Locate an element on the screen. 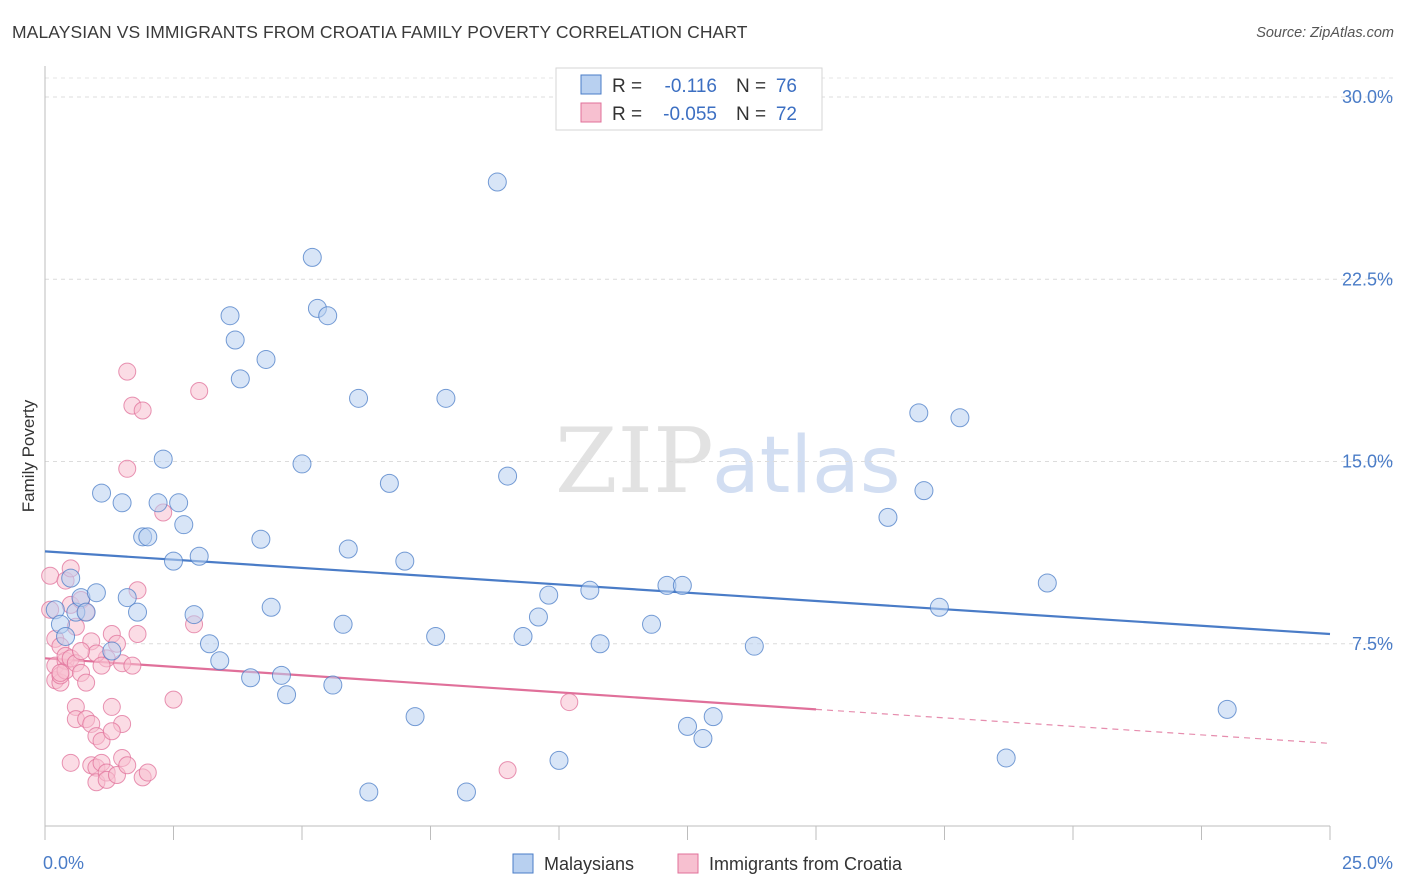 Image resolution: width=1406 pixels, height=892 pixels. y-tick-label-1: 15.0% is located at coordinates (1367, 462).